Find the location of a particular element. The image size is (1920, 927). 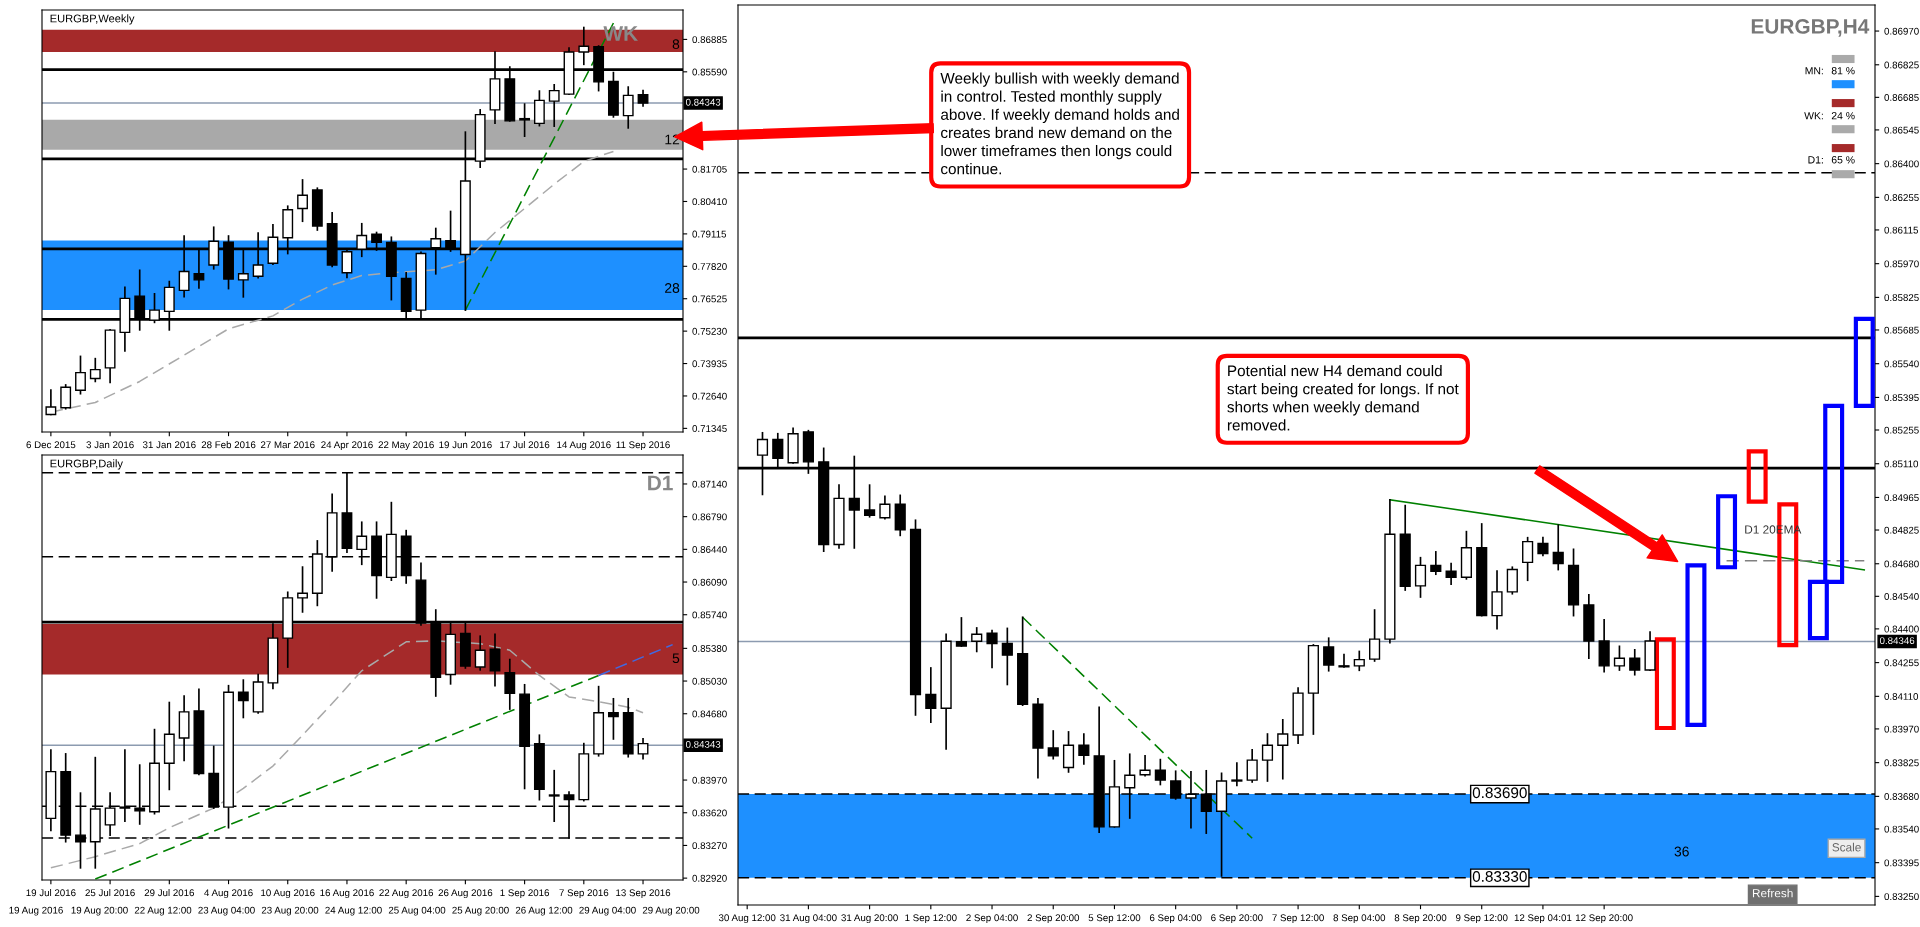

x-tick-label: 31 Aug 04:00 is located at coordinates (808, 919).